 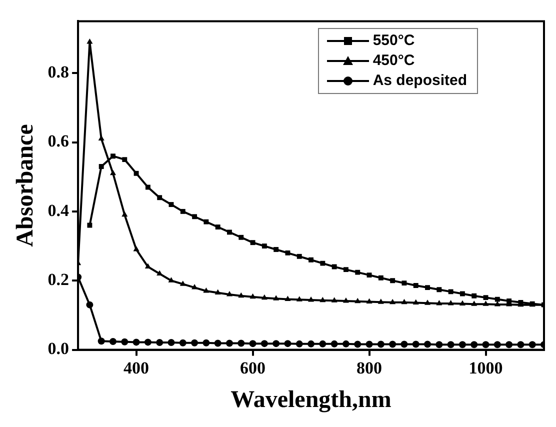 I want to click on x-tick-label: 800, so click(x=369, y=368).